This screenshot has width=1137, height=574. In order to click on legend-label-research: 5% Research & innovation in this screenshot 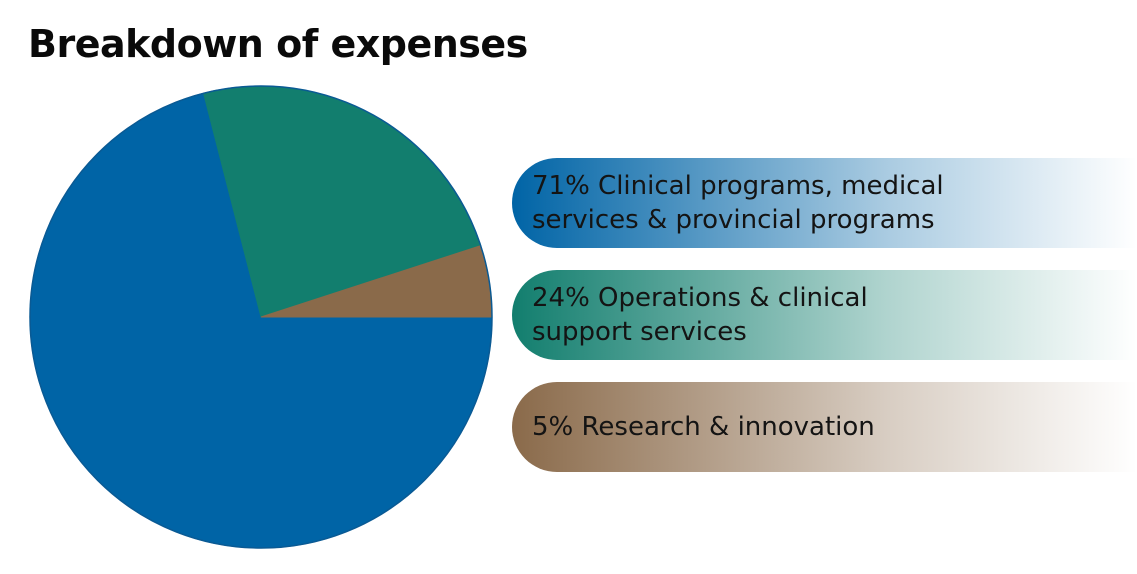, I will do `click(703, 427)`.